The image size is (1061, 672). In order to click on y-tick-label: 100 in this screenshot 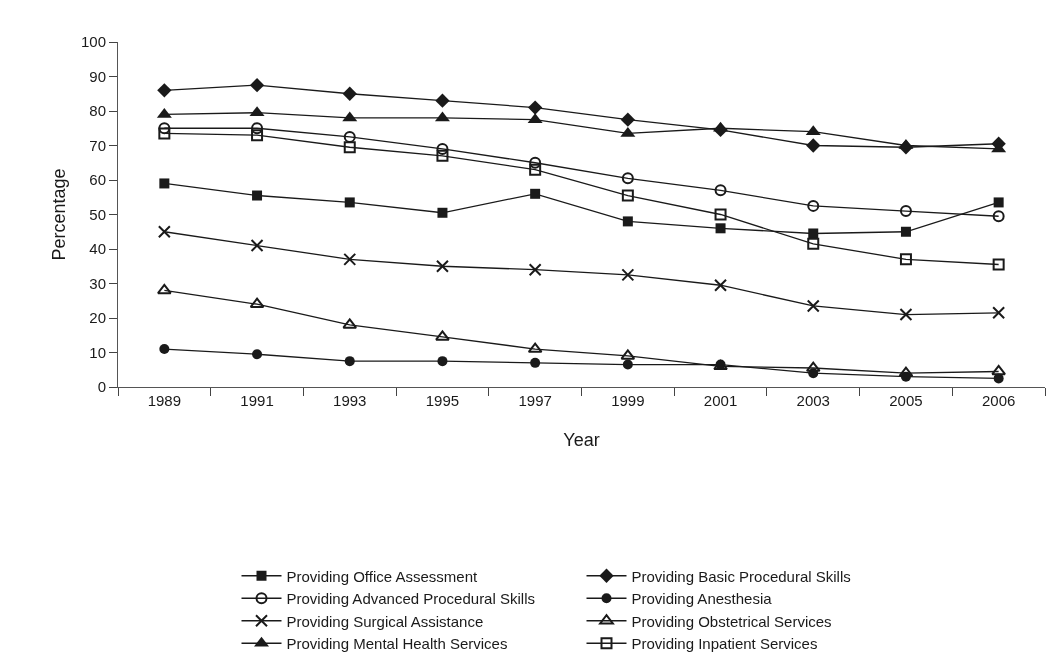, I will do `click(93, 42)`.